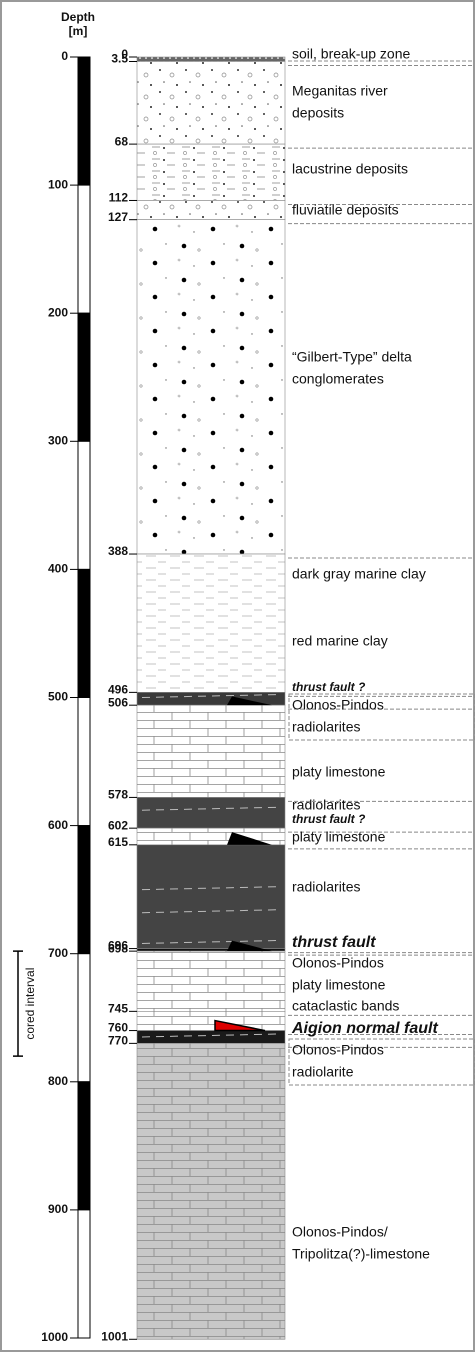  Describe the element at coordinates (78, 17) in the screenshot. I see `axis-title: Depth` at that location.